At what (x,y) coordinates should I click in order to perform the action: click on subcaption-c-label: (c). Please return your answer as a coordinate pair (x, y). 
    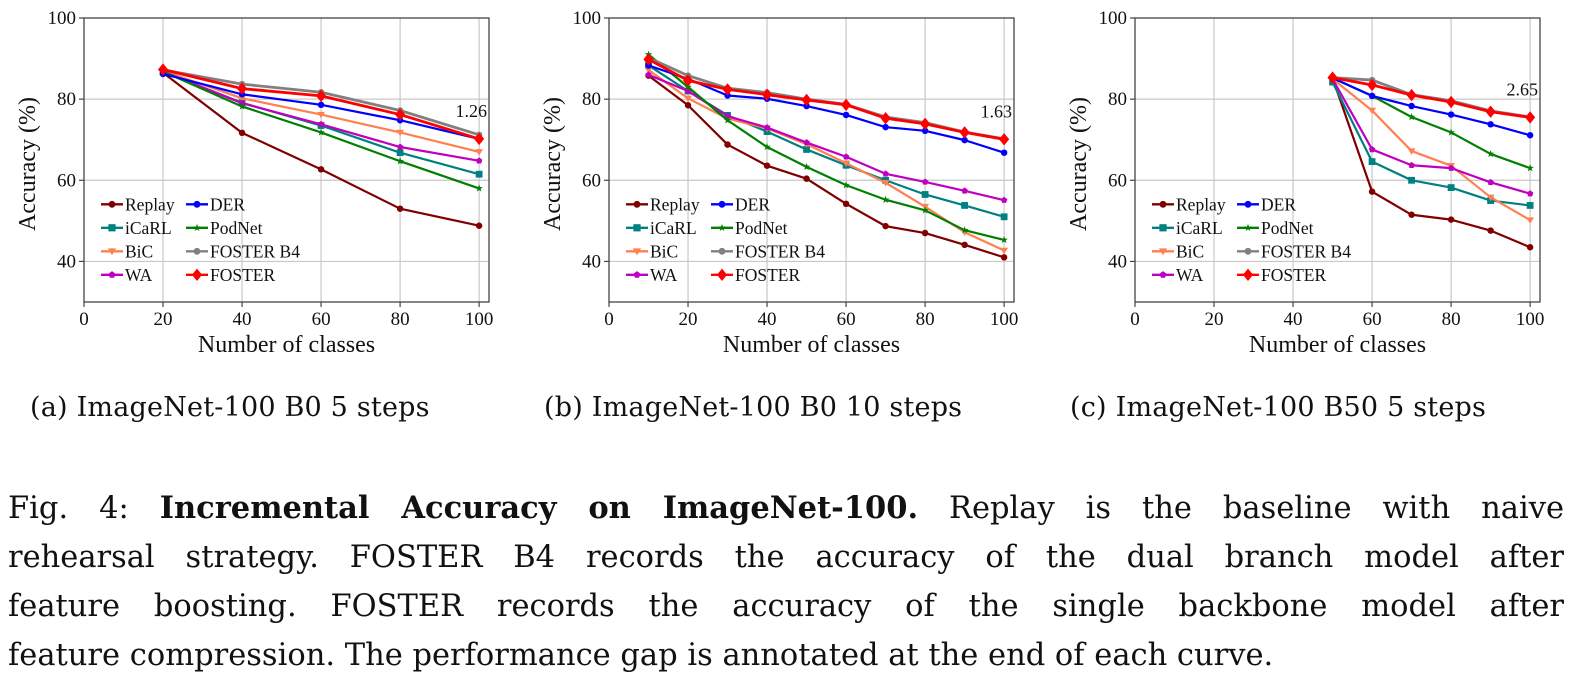
    Looking at the image, I should click on (1088, 407).